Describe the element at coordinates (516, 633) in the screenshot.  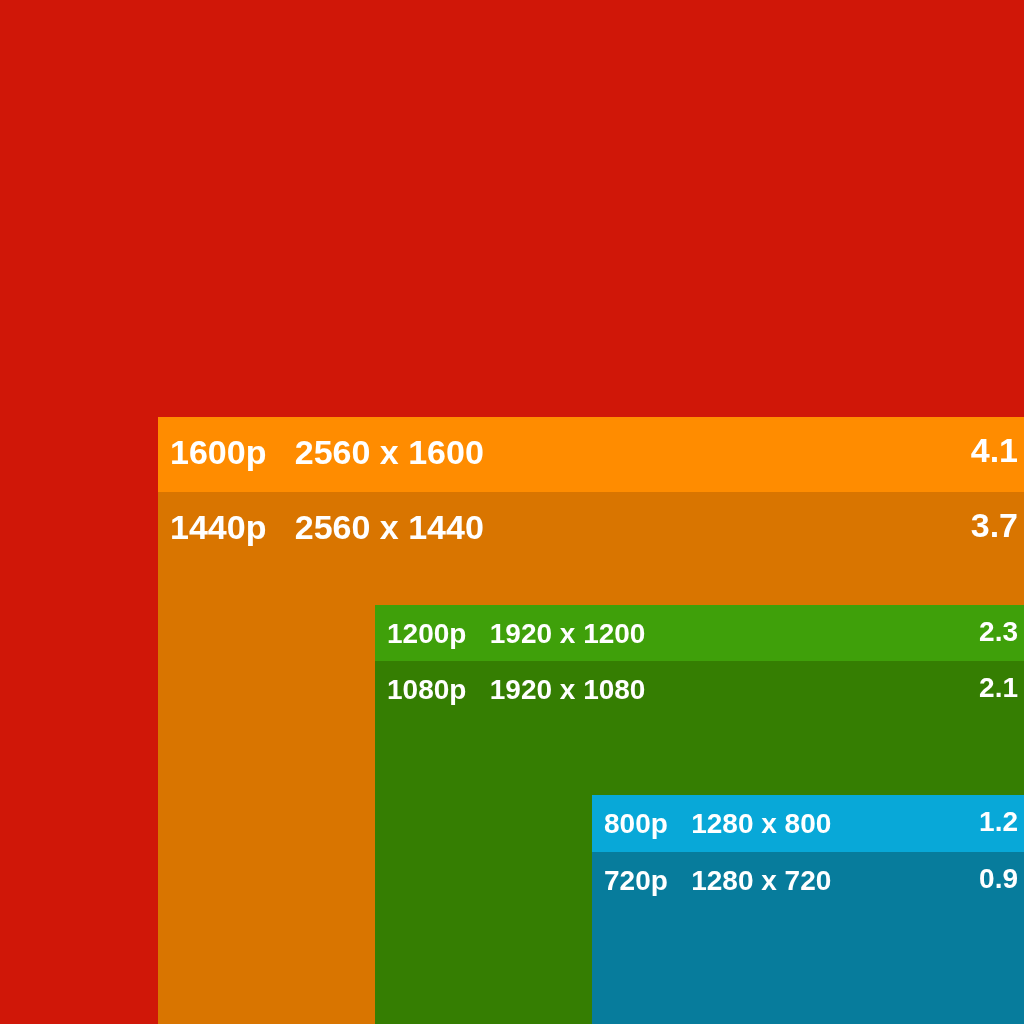
I see `category-label: 1200p 1920 x 1200` at that location.